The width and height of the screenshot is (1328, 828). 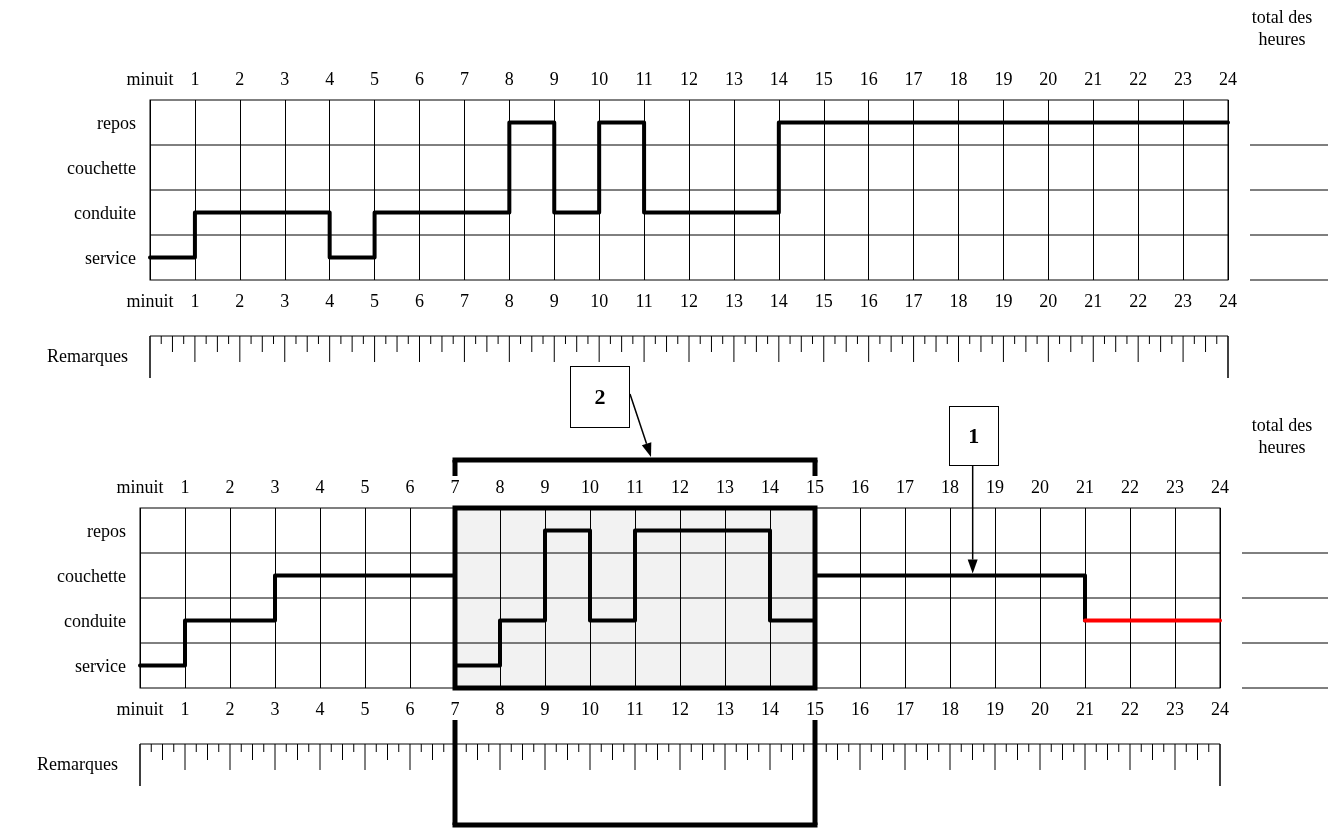 I want to click on x-tick-label: 16, so click(x=860, y=709).